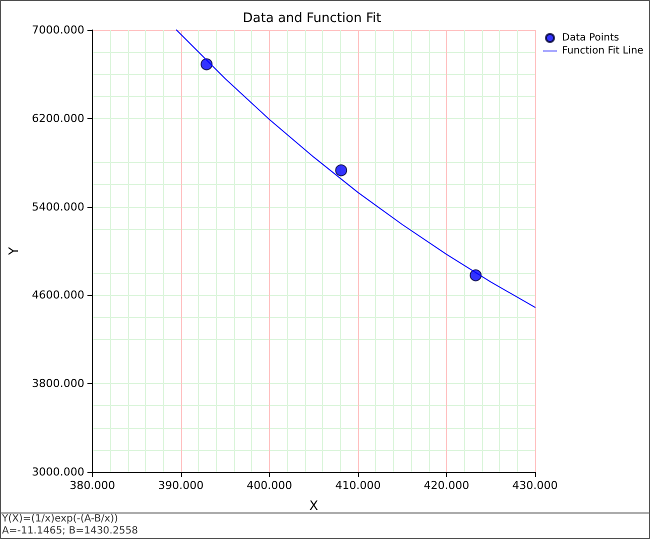 Image resolution: width=650 pixels, height=539 pixels. Describe the element at coordinates (93, 485) in the screenshot. I see `x-tick-label: 380.000` at that location.